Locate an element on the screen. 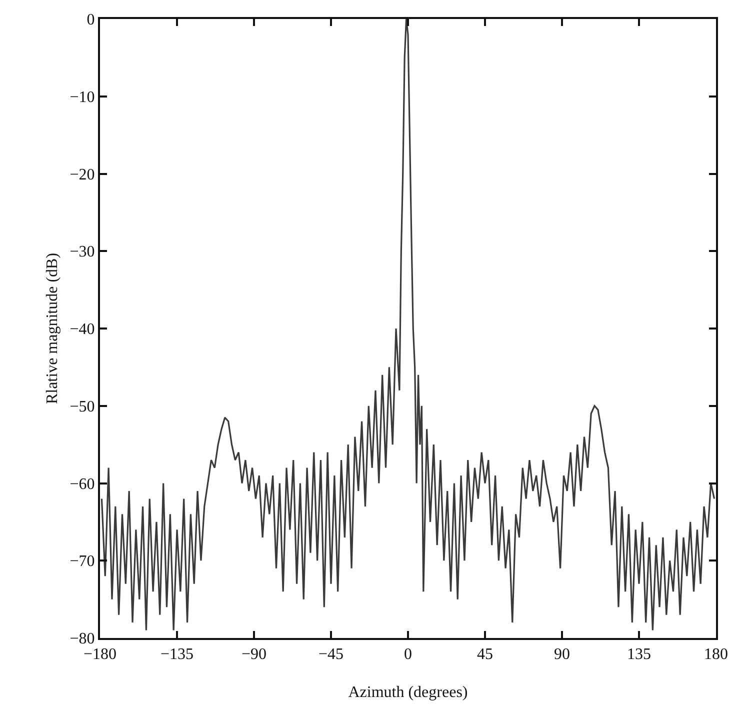 Image resolution: width=740 pixels, height=716 pixels. x-tick-label: −135 is located at coordinates (177, 655).